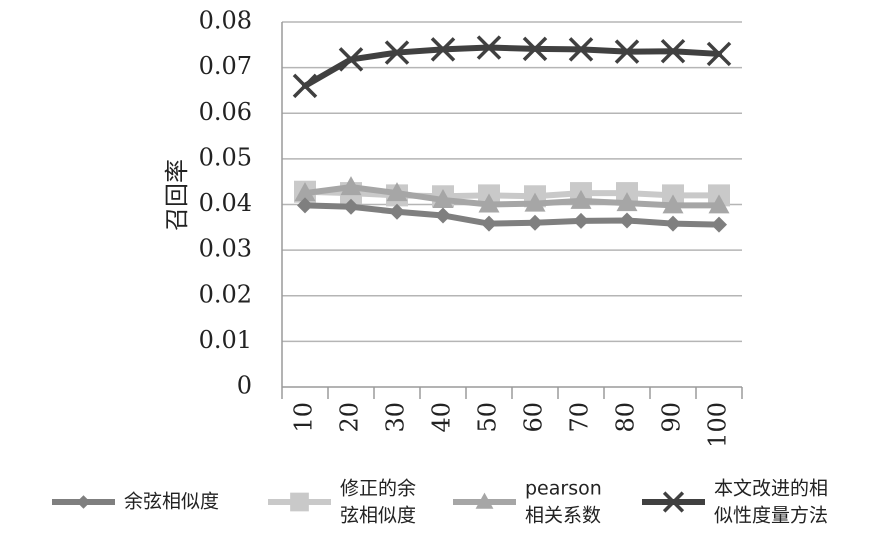 The width and height of the screenshot is (887, 541). Describe the element at coordinates (396, 417) in the screenshot. I see `x-tick-label: 30` at that location.